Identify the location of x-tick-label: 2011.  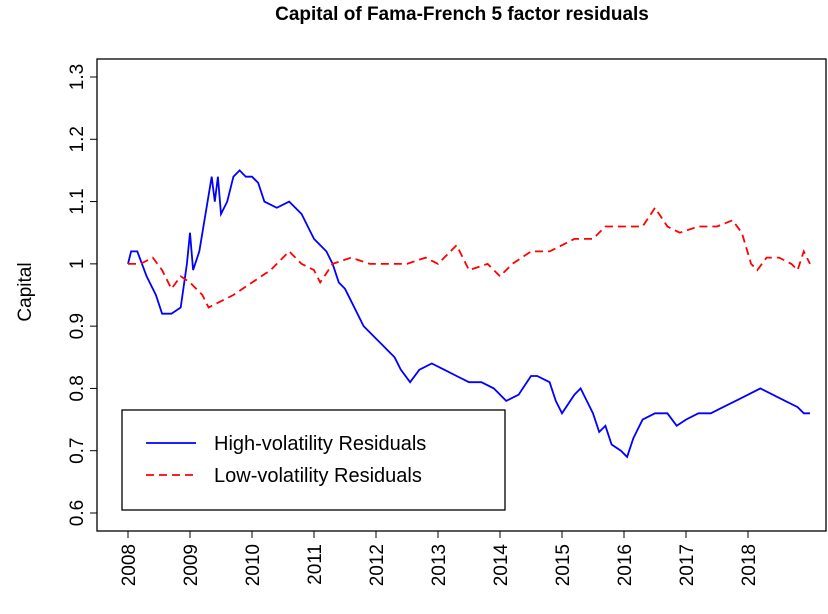
(315, 564).